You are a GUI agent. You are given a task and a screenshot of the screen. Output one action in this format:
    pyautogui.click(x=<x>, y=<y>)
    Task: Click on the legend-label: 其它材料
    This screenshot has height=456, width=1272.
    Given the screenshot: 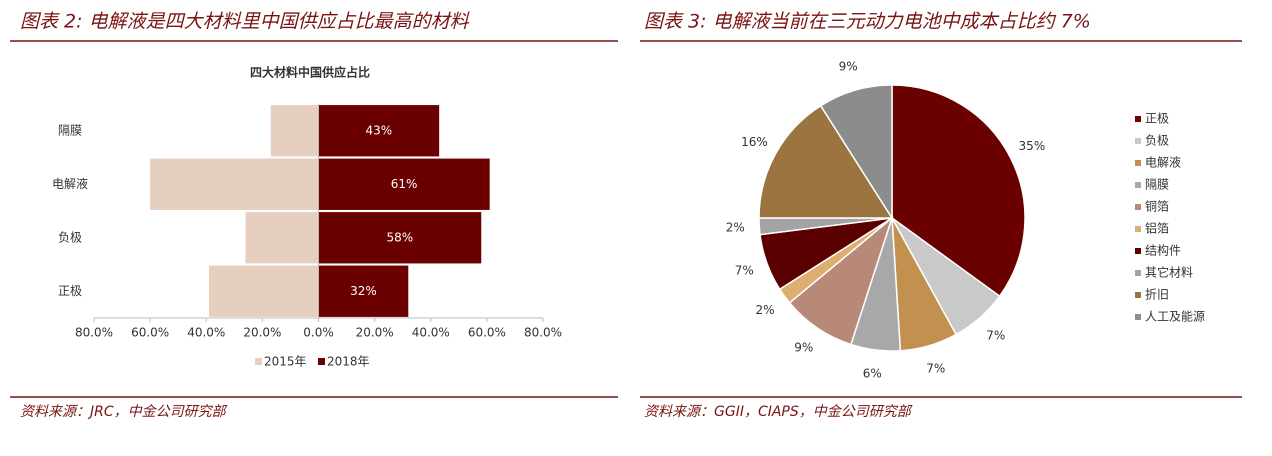 What is the action you would take?
    pyautogui.click(x=1169, y=272)
    